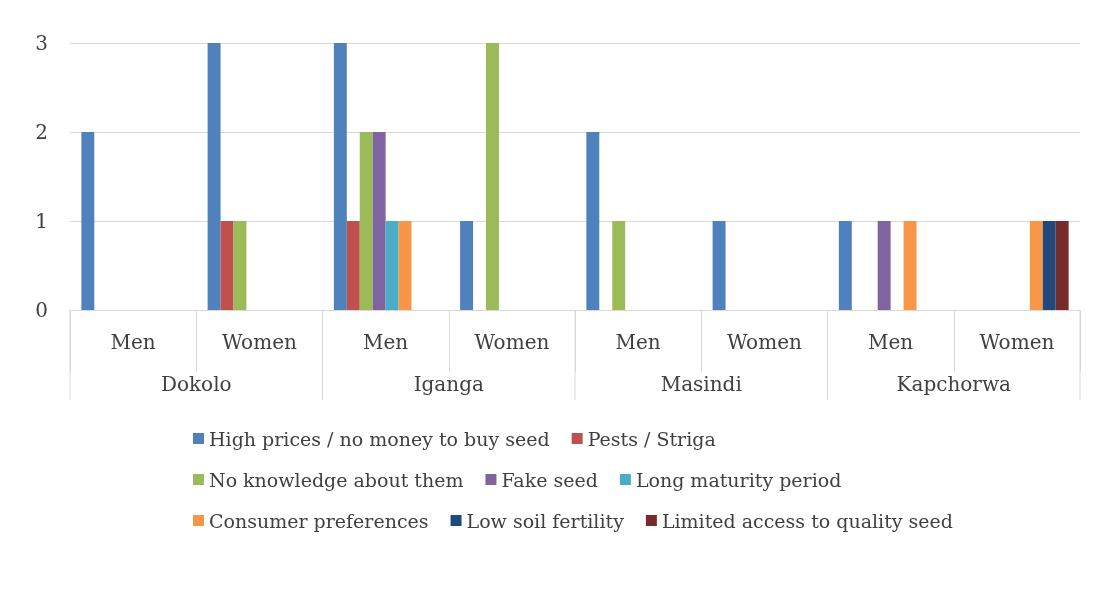  Describe the element at coordinates (41, 43) in the screenshot. I see `y-tick-label: 3` at that location.